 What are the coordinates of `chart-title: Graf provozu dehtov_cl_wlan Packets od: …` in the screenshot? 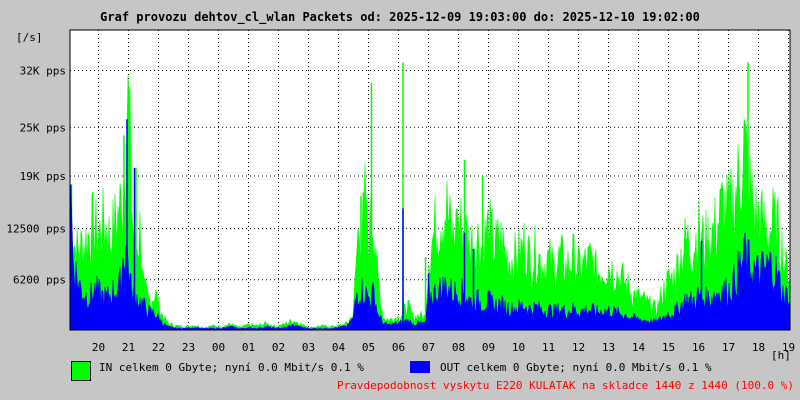 It's located at (400, 17).